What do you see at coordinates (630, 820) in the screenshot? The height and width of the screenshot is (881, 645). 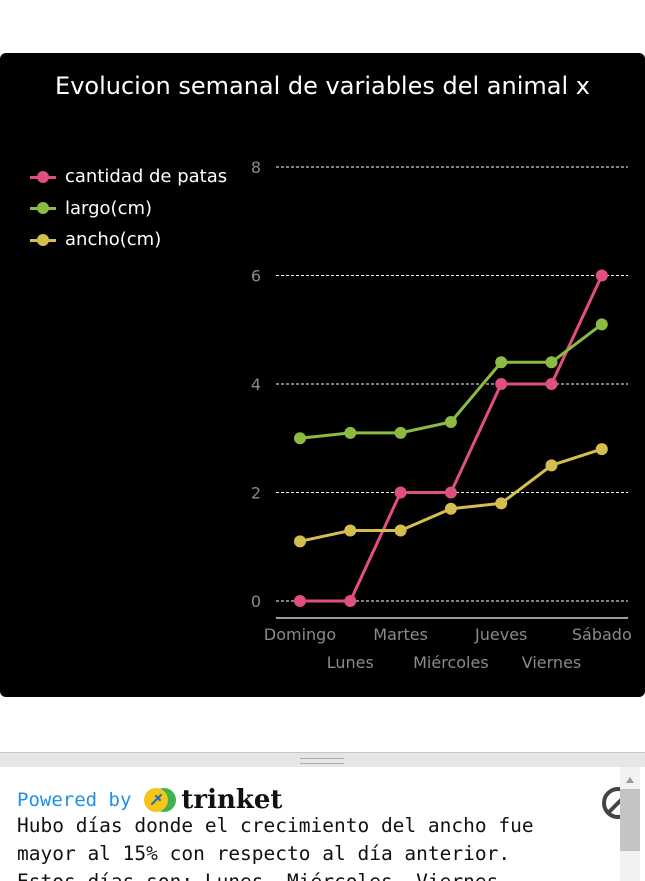 I see `scroll-thumb` at bounding box center [630, 820].